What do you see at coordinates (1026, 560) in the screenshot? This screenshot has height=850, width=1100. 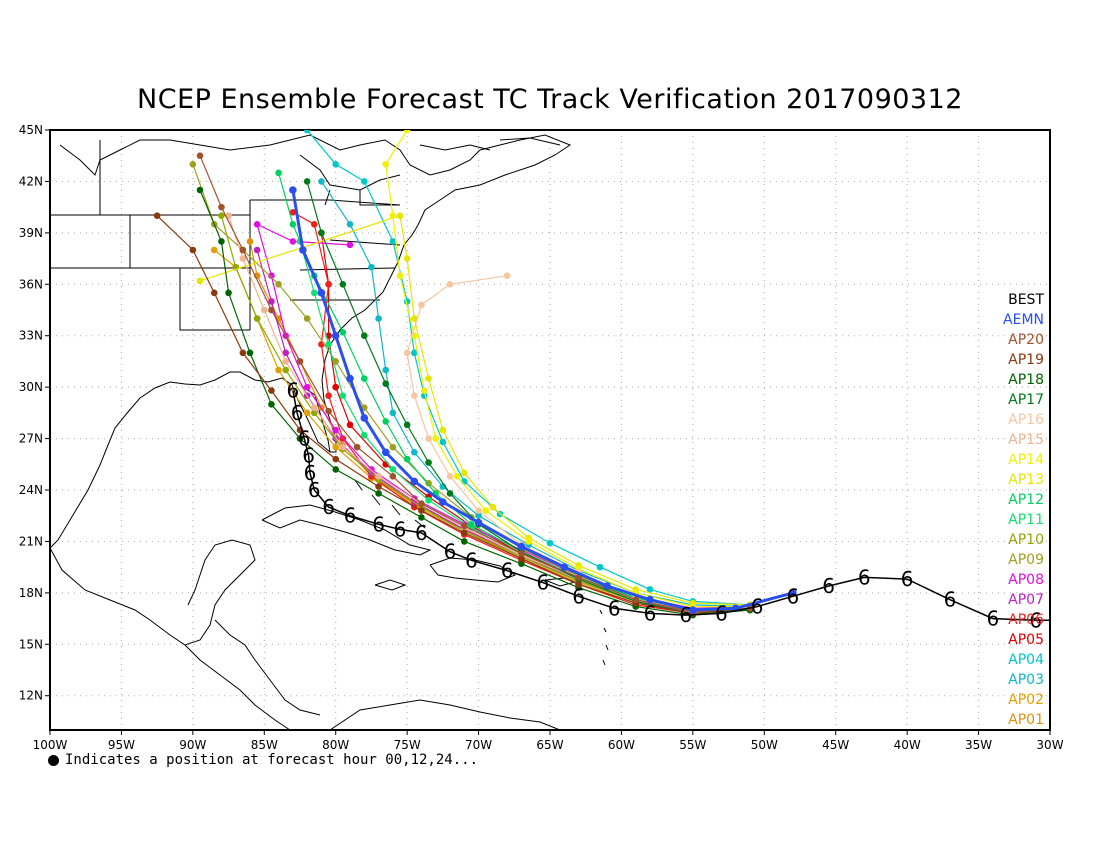 I see `legend-item-ap09: AP09` at bounding box center [1026, 560].